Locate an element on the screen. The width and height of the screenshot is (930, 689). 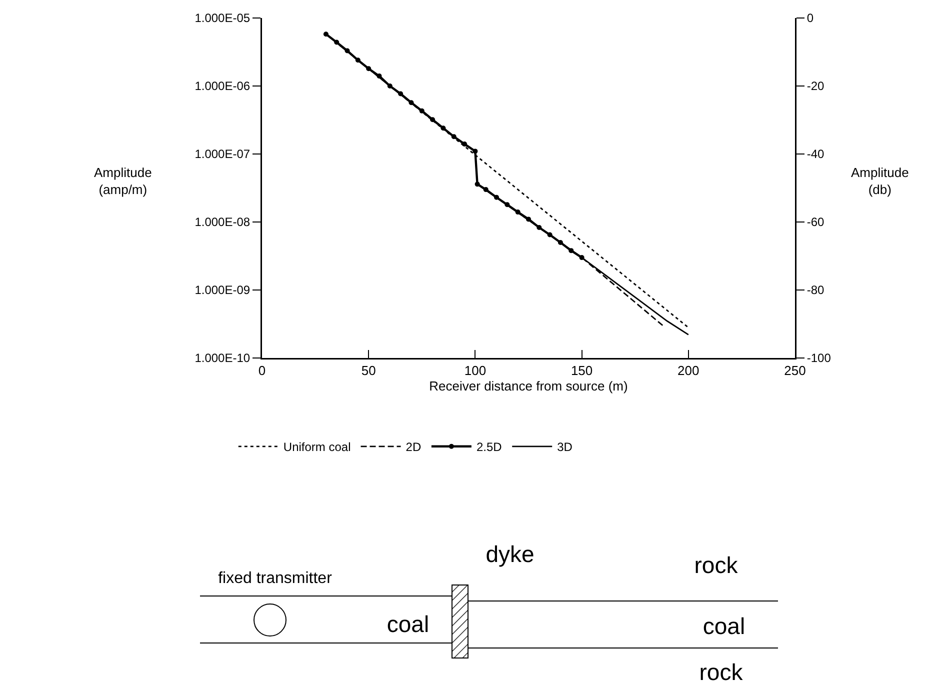
y2-axis-title: Amplitude (db) is located at coordinates (880, 181).